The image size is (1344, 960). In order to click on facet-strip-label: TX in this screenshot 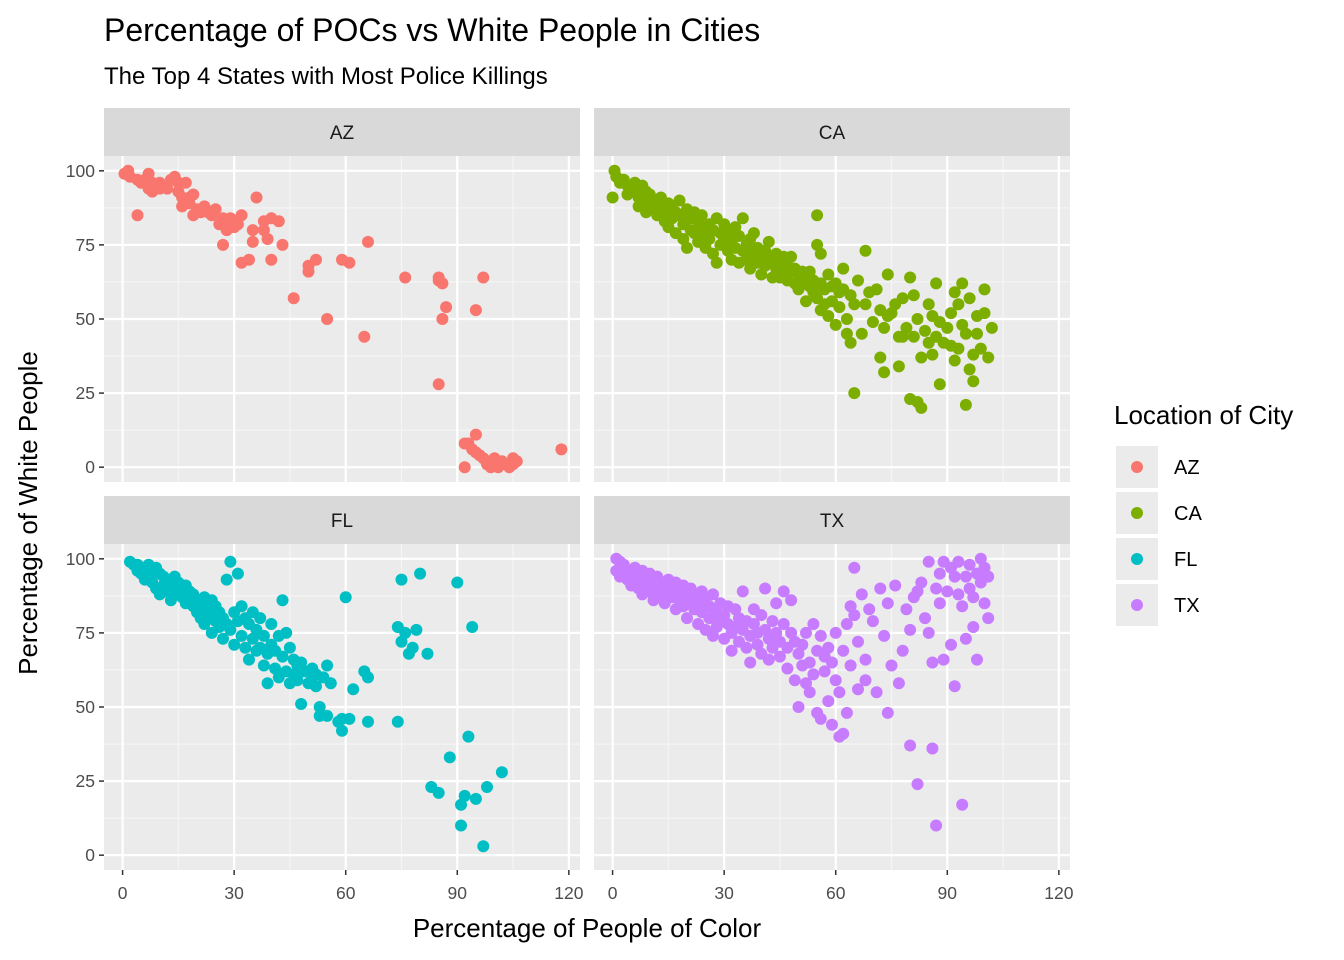, I will do `click(832, 521)`.